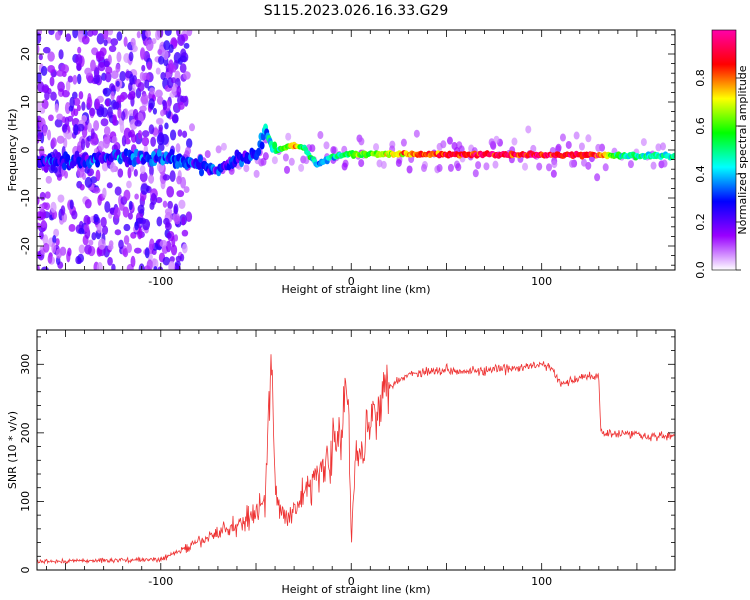  I want to click on colorbar-tick-label: 0.2, so click(700, 222).